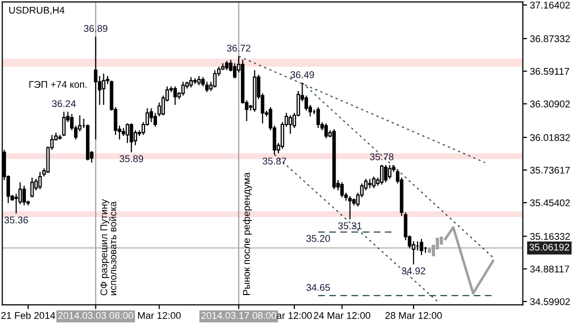 Image resolution: width=572 pixels, height=325 pixels. I want to click on ref-line-label: 35.06192, so click(549, 247).